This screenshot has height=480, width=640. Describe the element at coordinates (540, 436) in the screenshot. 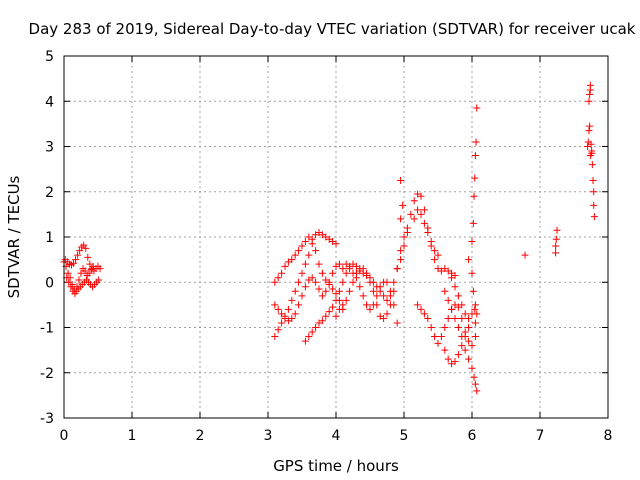

I see `x-tick-label: 7` at that location.